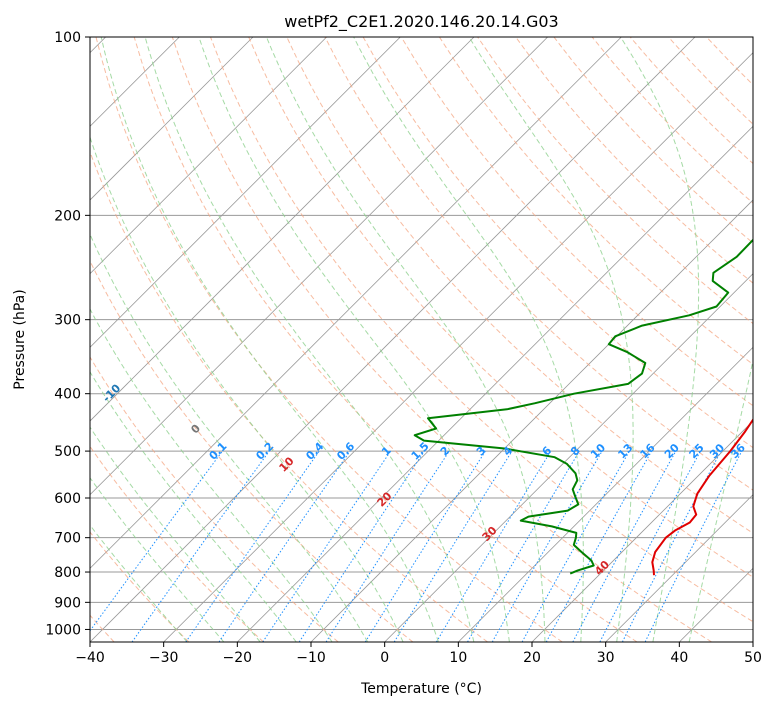 The height and width of the screenshot is (708, 775). What do you see at coordinates (67, 573) in the screenshot?
I see `y-tick-label: 800` at bounding box center [67, 573].